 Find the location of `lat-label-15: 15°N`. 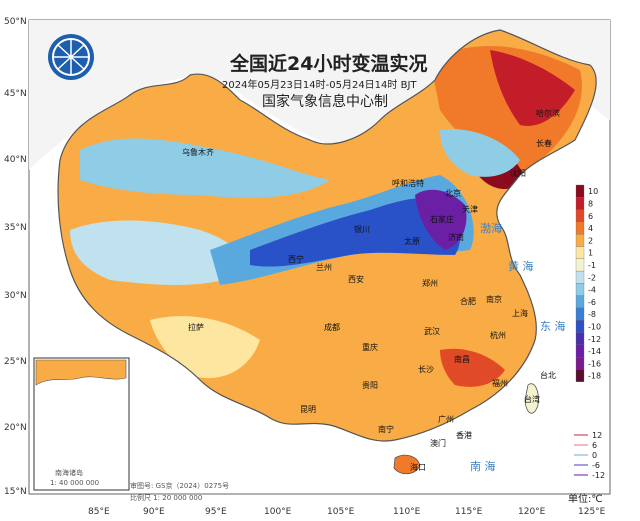

lat-label-15: 15°N is located at coordinates (15, 492).